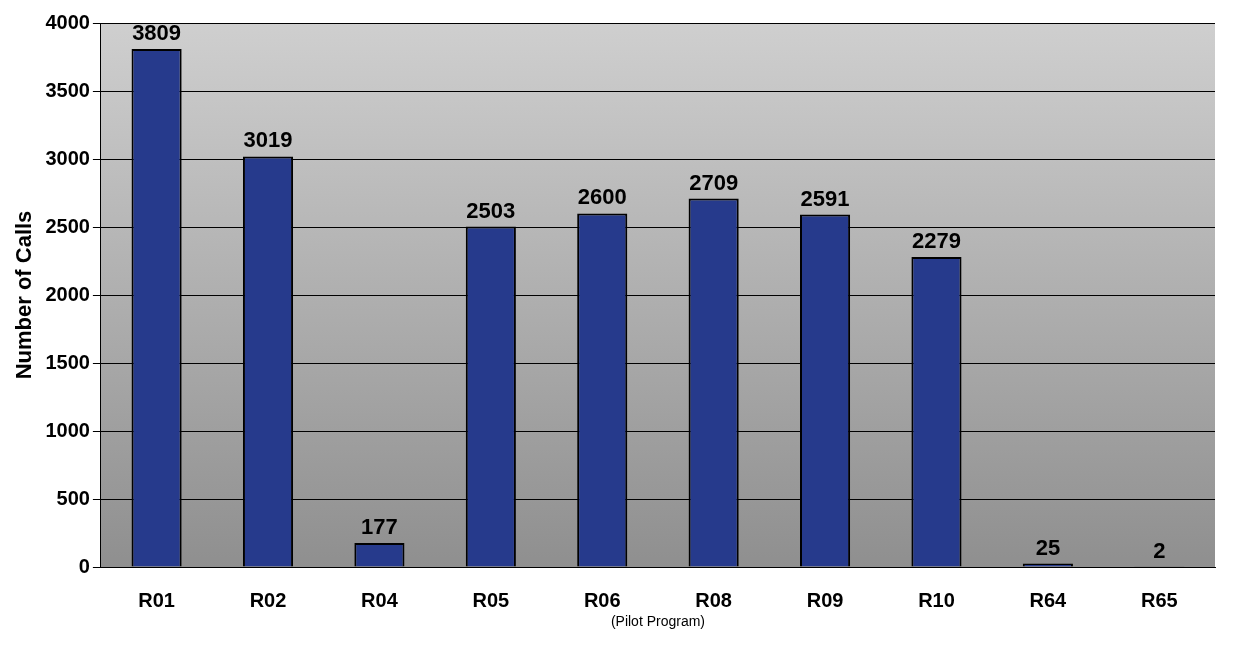 This screenshot has height=645, width=1233. Describe the element at coordinates (658, 620) in the screenshot. I see `text: (Pilot Program)` at that location.